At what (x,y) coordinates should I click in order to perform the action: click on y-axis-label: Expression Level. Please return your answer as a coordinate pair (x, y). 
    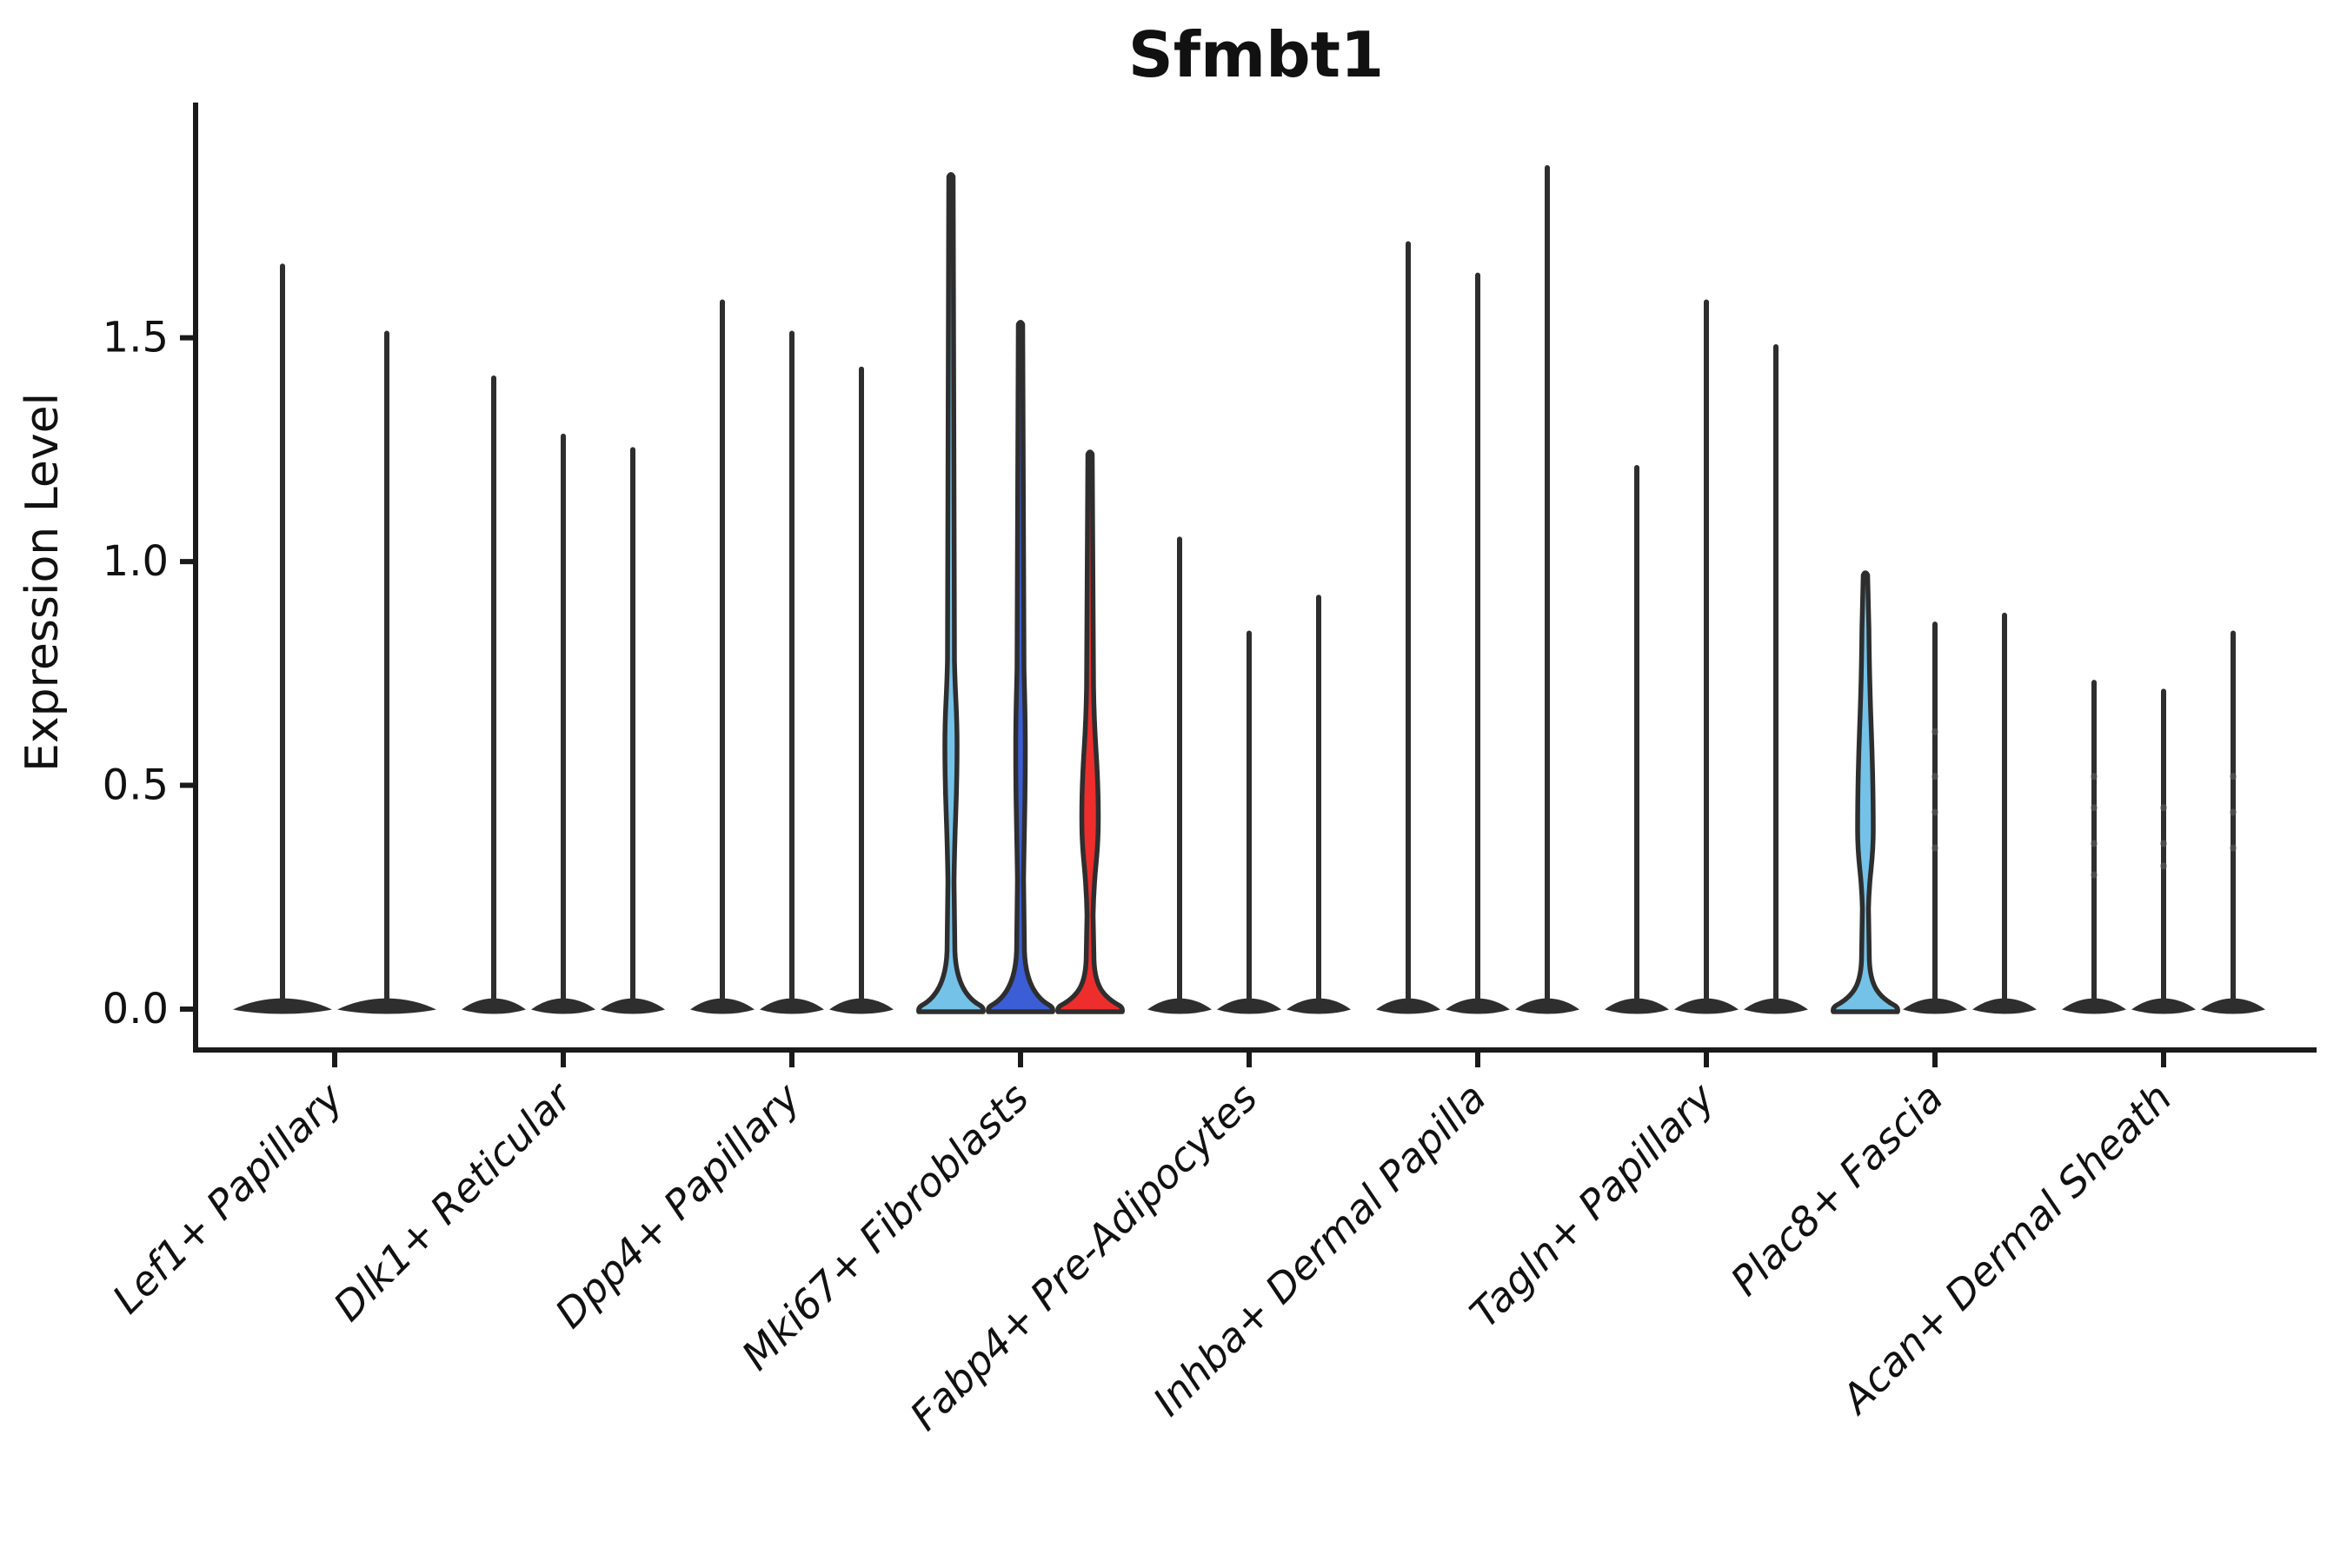
    Looking at the image, I should click on (43, 582).